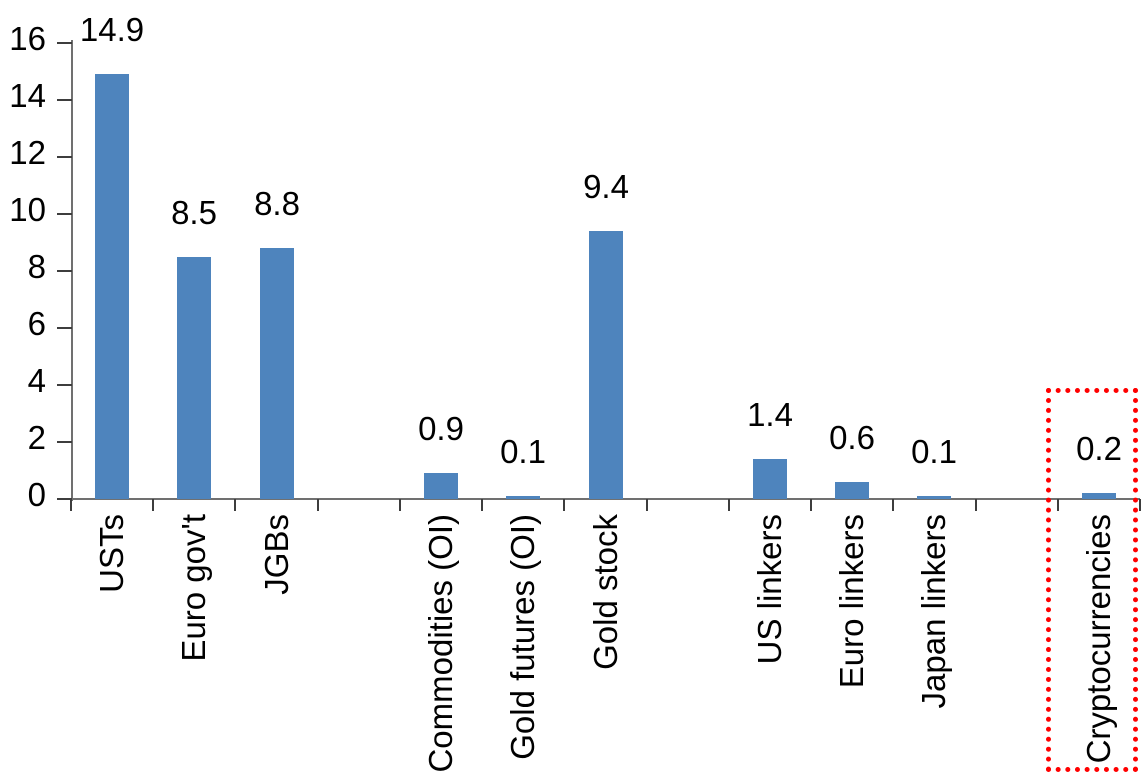  Describe the element at coordinates (27, 152) in the screenshot. I see `y-axis-tick-label: 12` at that location.